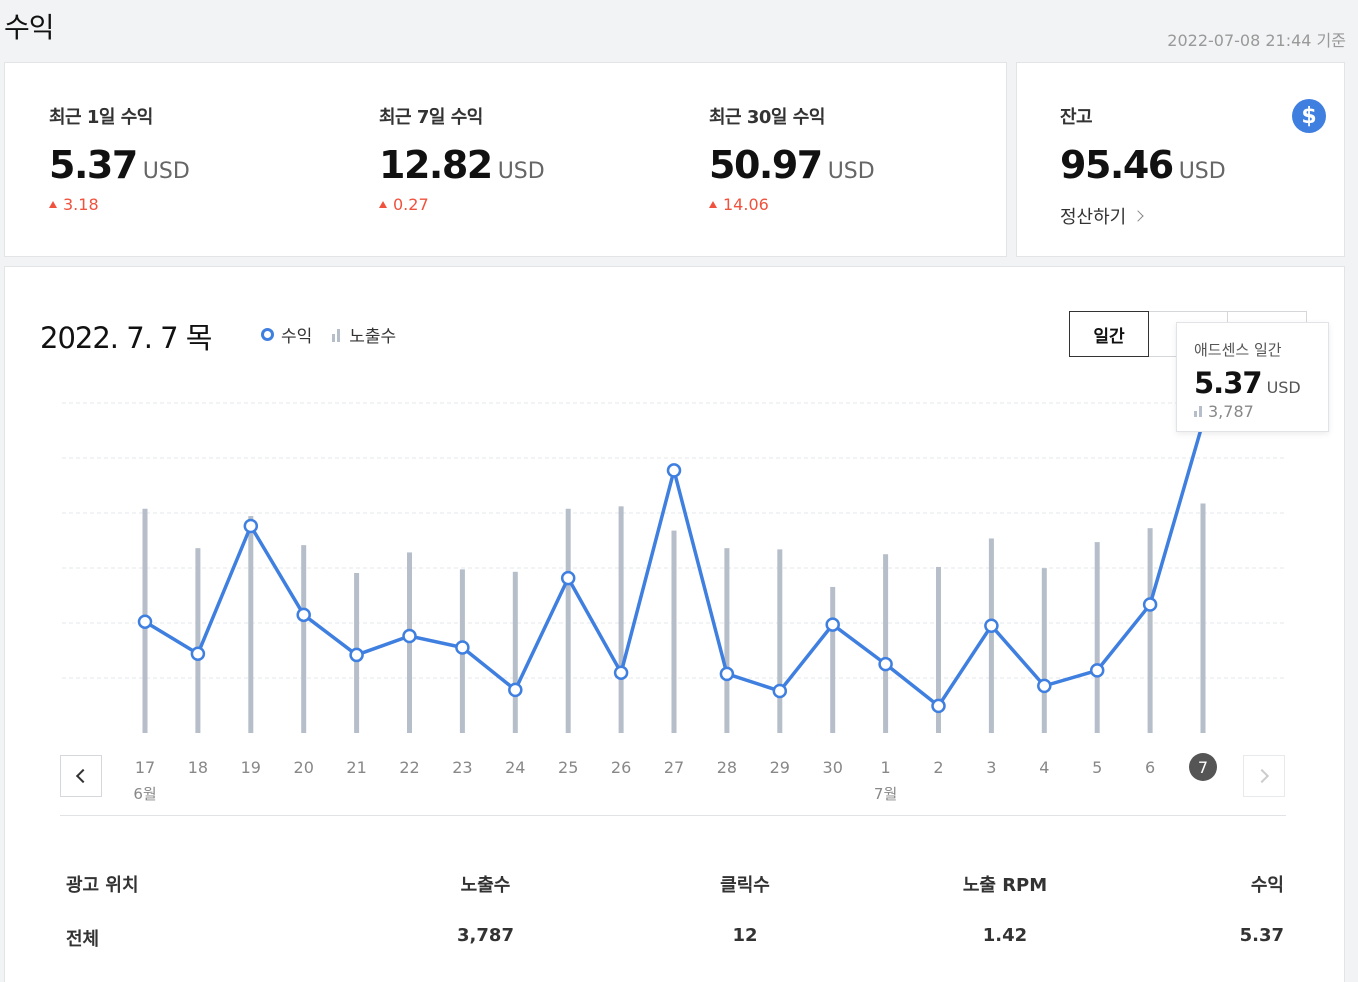 This screenshot has height=982, width=1358. I want to click on dollar-icon: $, so click(1309, 116).